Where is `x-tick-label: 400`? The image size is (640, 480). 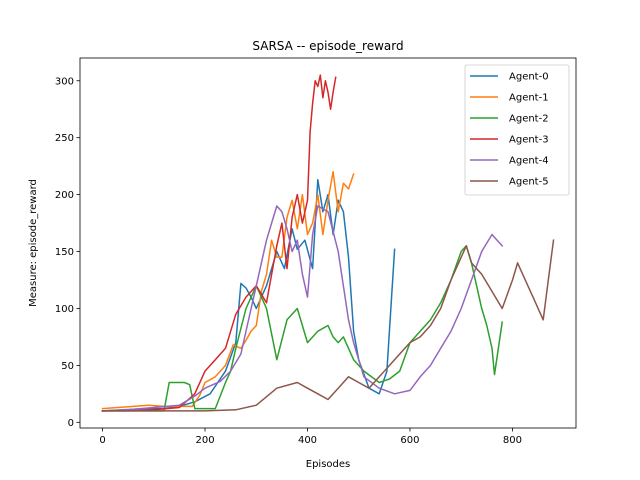 x-tick-label: 400 is located at coordinates (307, 440).